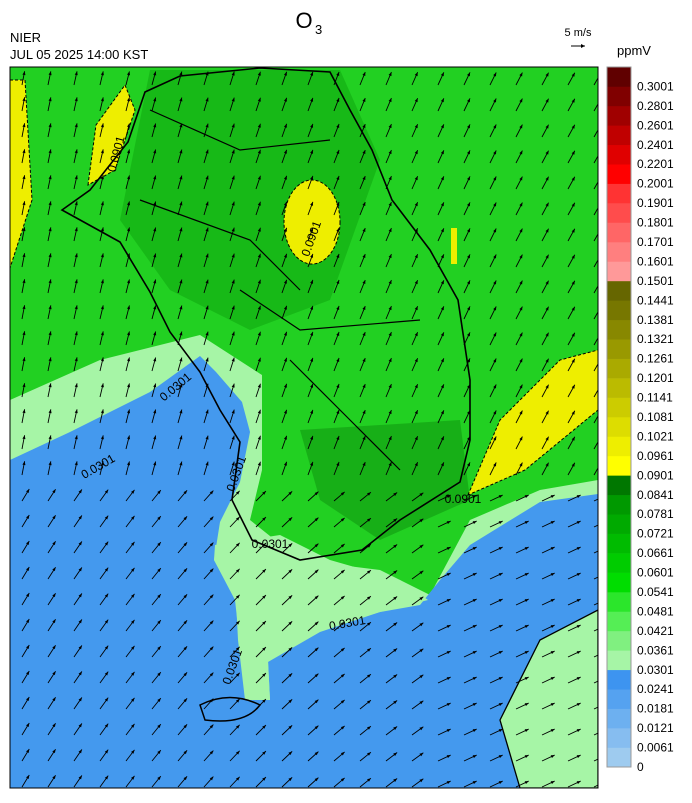 Image resolution: width=692 pixels, height=803 pixels. Describe the element at coordinates (655, 359) in the screenshot. I see `colorbar-tick-label: 0.1261` at that location.